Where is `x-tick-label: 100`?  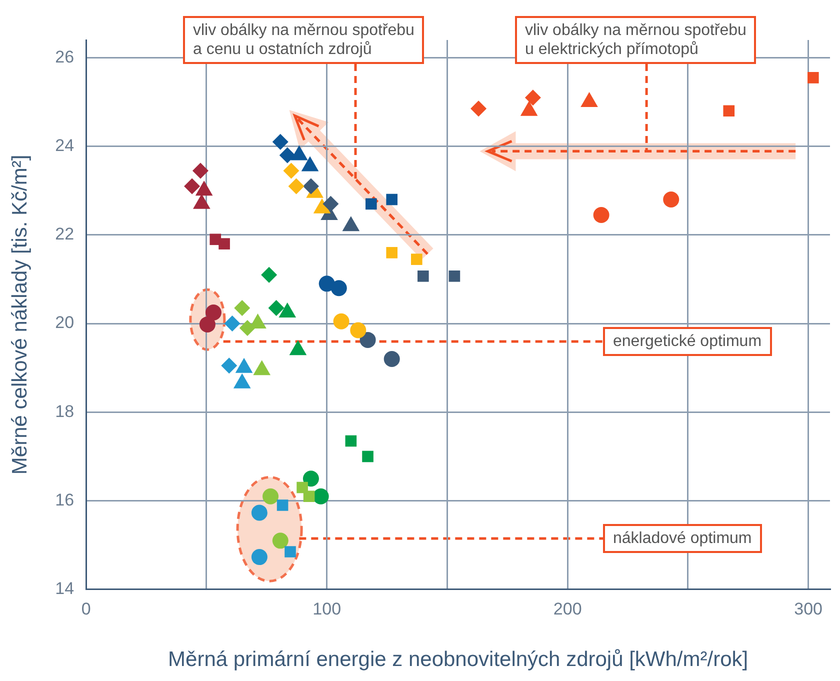 x-tick-label: 100 is located at coordinates (327, 608).